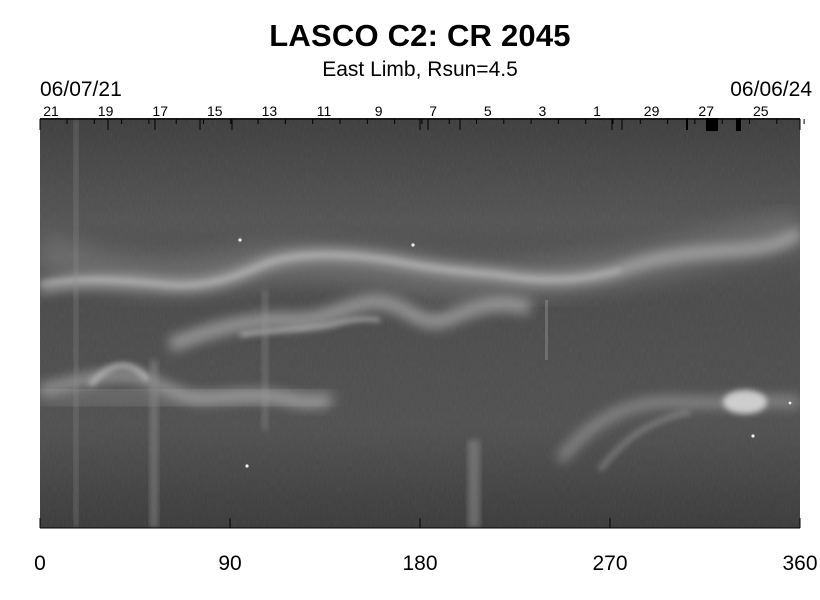 The width and height of the screenshot is (820, 600). Describe the element at coordinates (609, 563) in the screenshot. I see `x-tick-label: 270` at that location.